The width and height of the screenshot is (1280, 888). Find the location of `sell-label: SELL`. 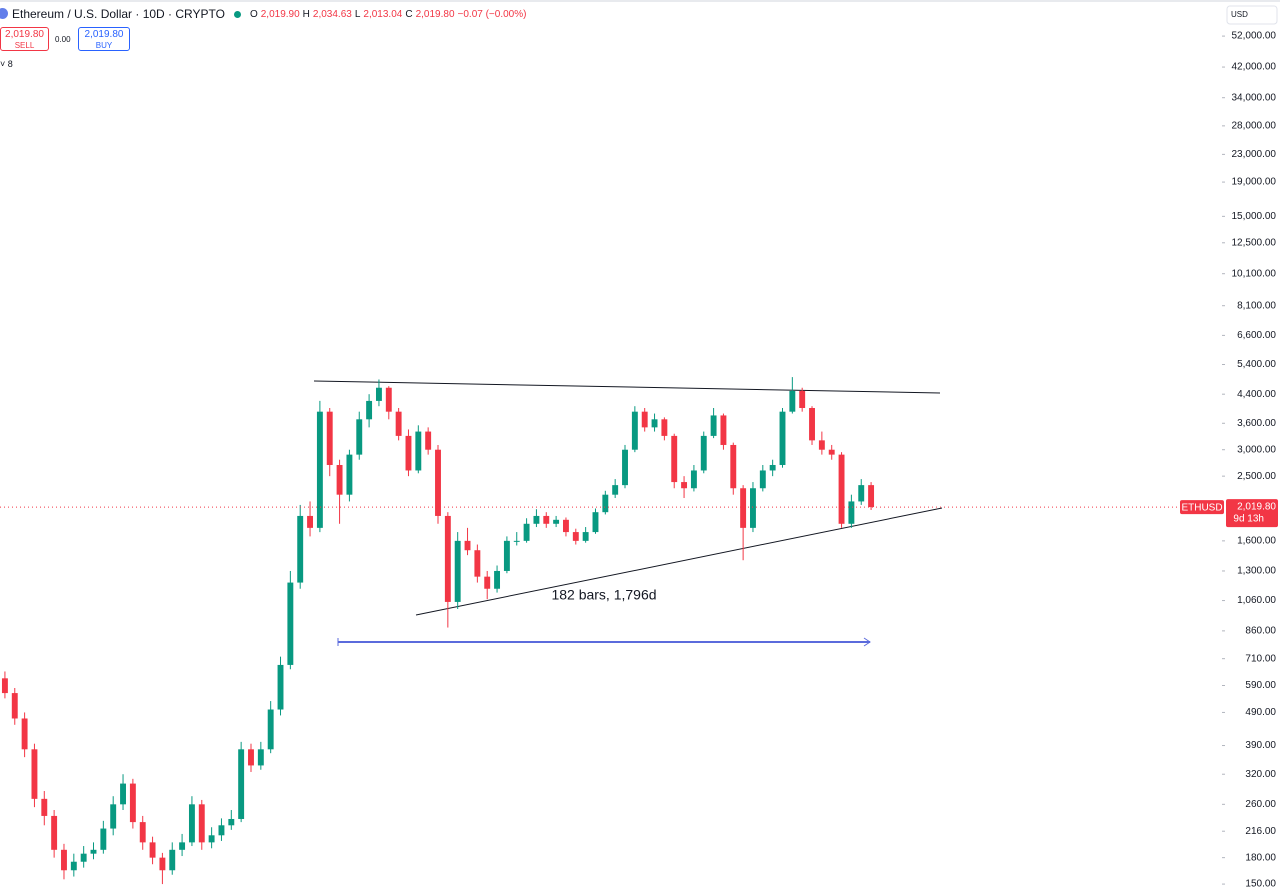

sell-label: SELL is located at coordinates (24, 45).